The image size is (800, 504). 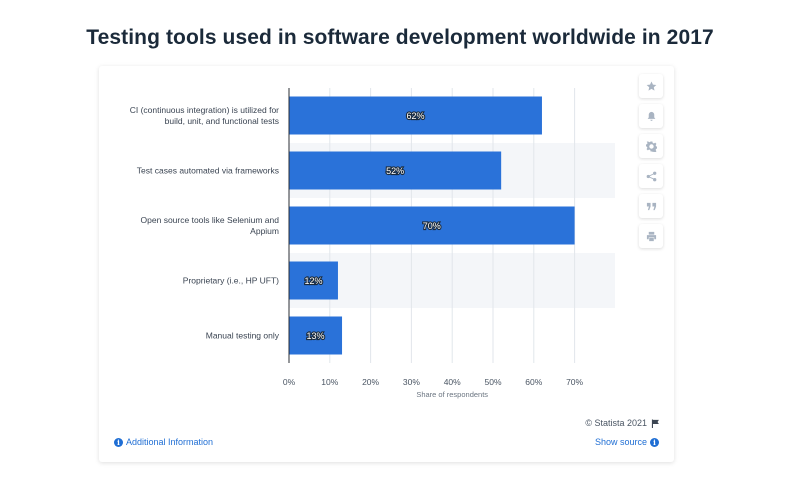 I want to click on print-button, so click(x=651, y=236).